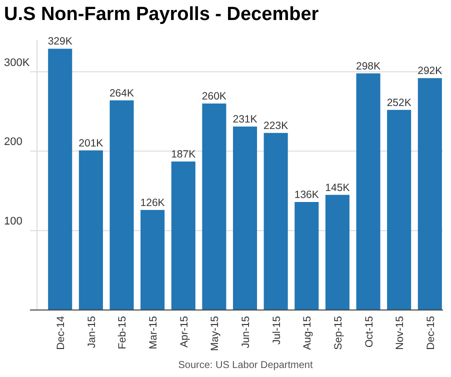 This screenshot has width=451, height=377. I want to click on data-label: 145K, so click(337, 188).